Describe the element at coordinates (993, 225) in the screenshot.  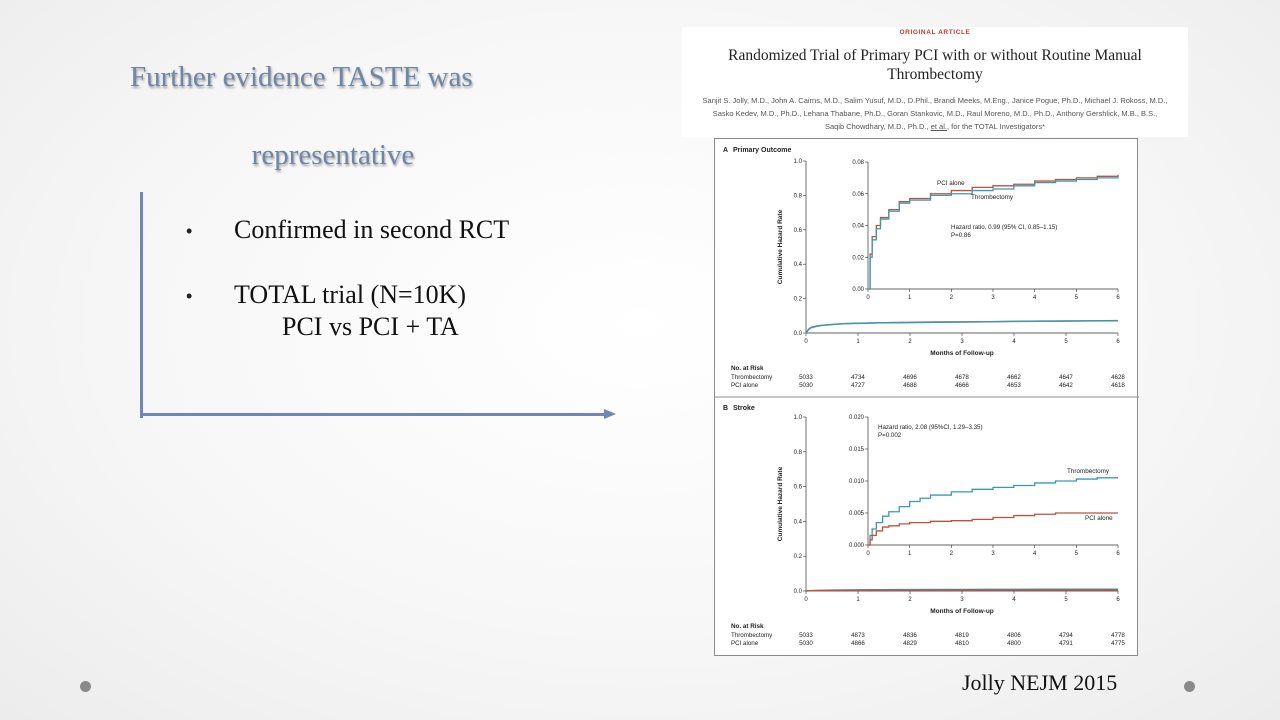
I see `inset-background` at that location.